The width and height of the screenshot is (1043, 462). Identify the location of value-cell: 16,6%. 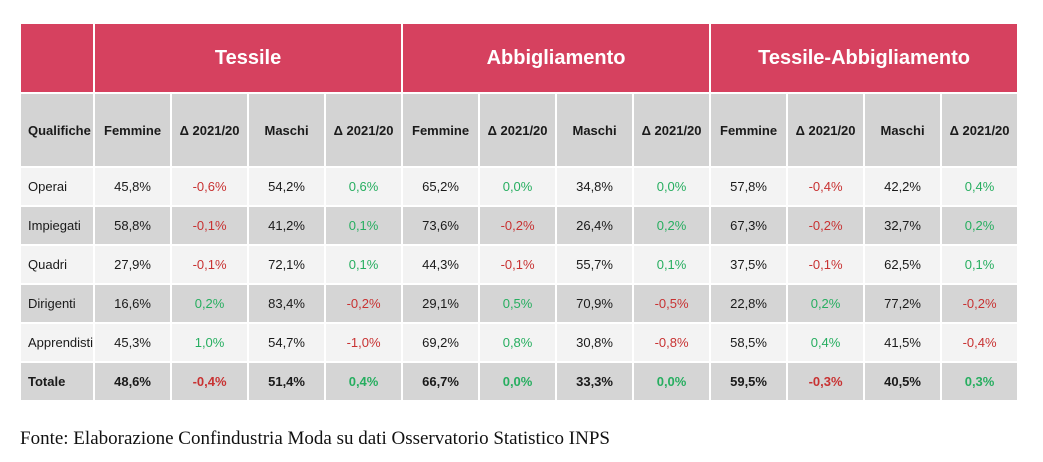
(133, 303).